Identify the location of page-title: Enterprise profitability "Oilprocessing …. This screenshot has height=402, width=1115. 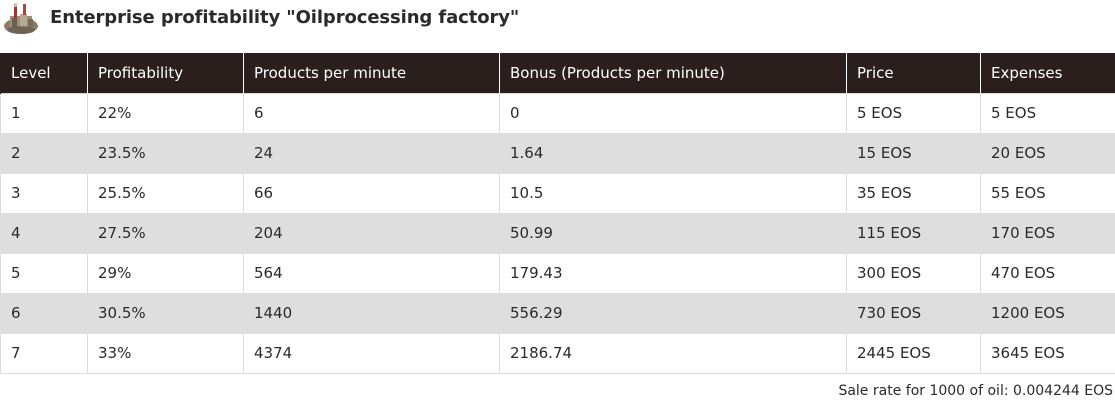
(285, 17).